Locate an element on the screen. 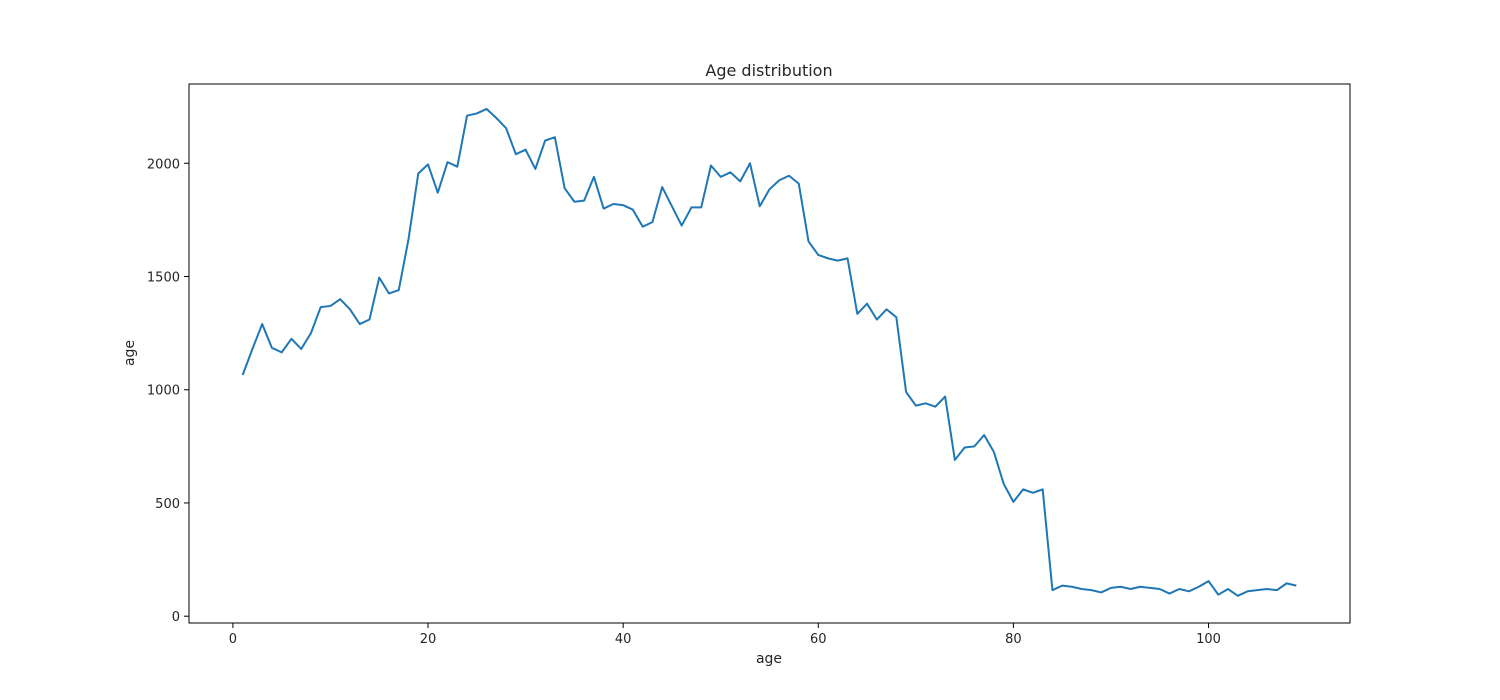  x-tick-label: 100 is located at coordinates (1208, 639).